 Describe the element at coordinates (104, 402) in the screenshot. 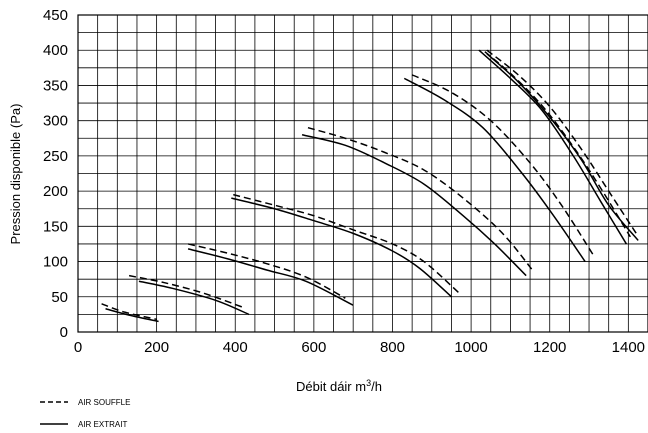

I see `legend-label-air-souffle: AIR SOUFFLE` at that location.